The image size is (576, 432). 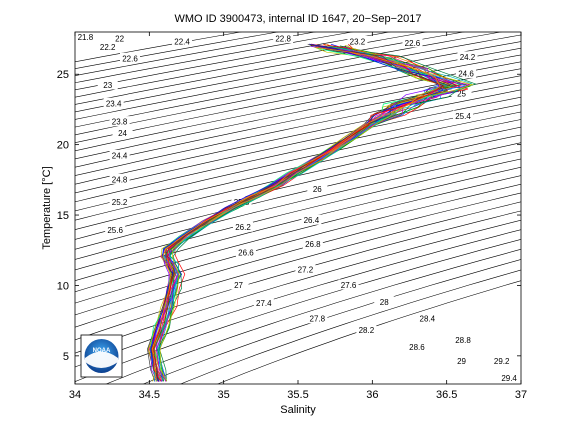 I want to click on contour-label: 23.8, so click(x=120, y=122).